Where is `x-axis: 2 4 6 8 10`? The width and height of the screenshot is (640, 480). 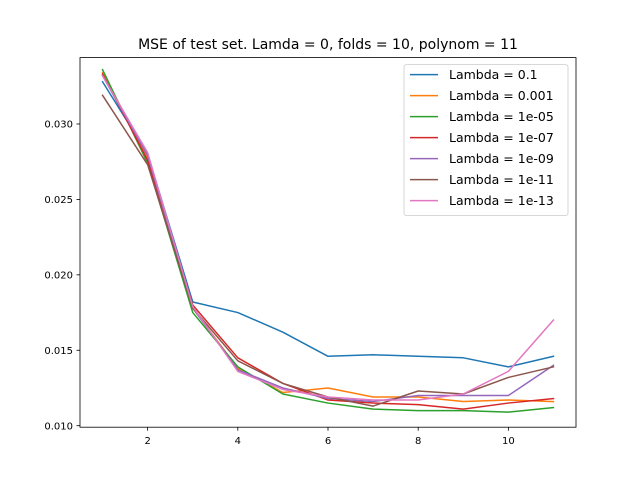 x-axis: 2 4 6 8 10 is located at coordinates (329, 437).